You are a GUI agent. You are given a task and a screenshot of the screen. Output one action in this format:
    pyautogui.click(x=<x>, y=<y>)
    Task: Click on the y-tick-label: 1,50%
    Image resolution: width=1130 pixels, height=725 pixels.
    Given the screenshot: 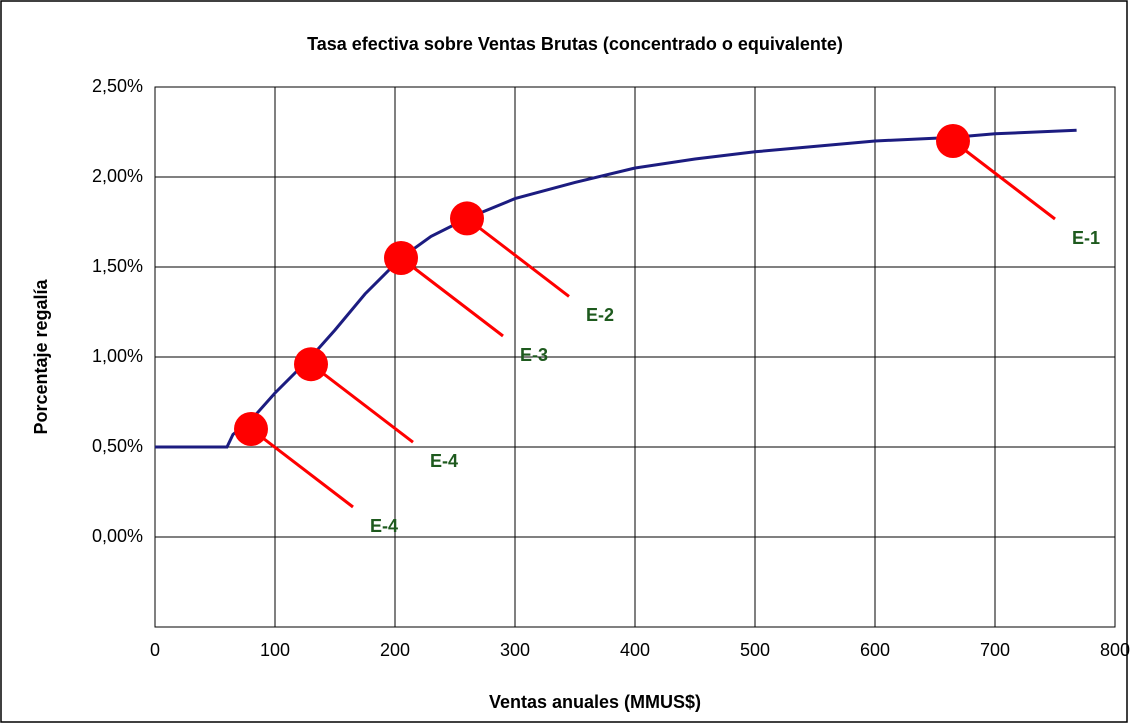 What is the action you would take?
    pyautogui.click(x=117, y=266)
    